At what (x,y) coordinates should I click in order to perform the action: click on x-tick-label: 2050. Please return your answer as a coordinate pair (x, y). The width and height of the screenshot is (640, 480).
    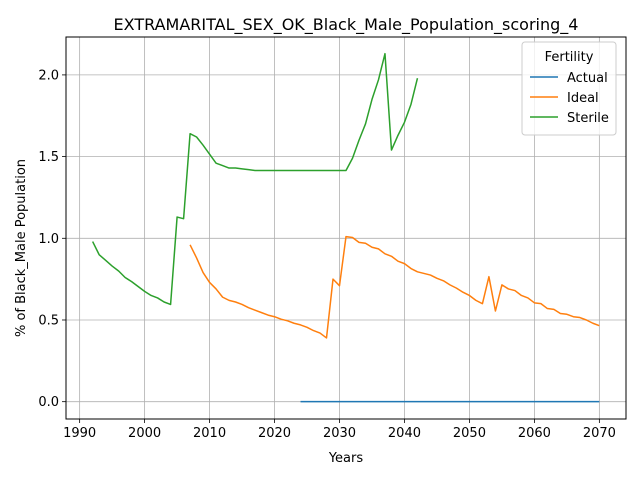
    Looking at the image, I should click on (469, 433).